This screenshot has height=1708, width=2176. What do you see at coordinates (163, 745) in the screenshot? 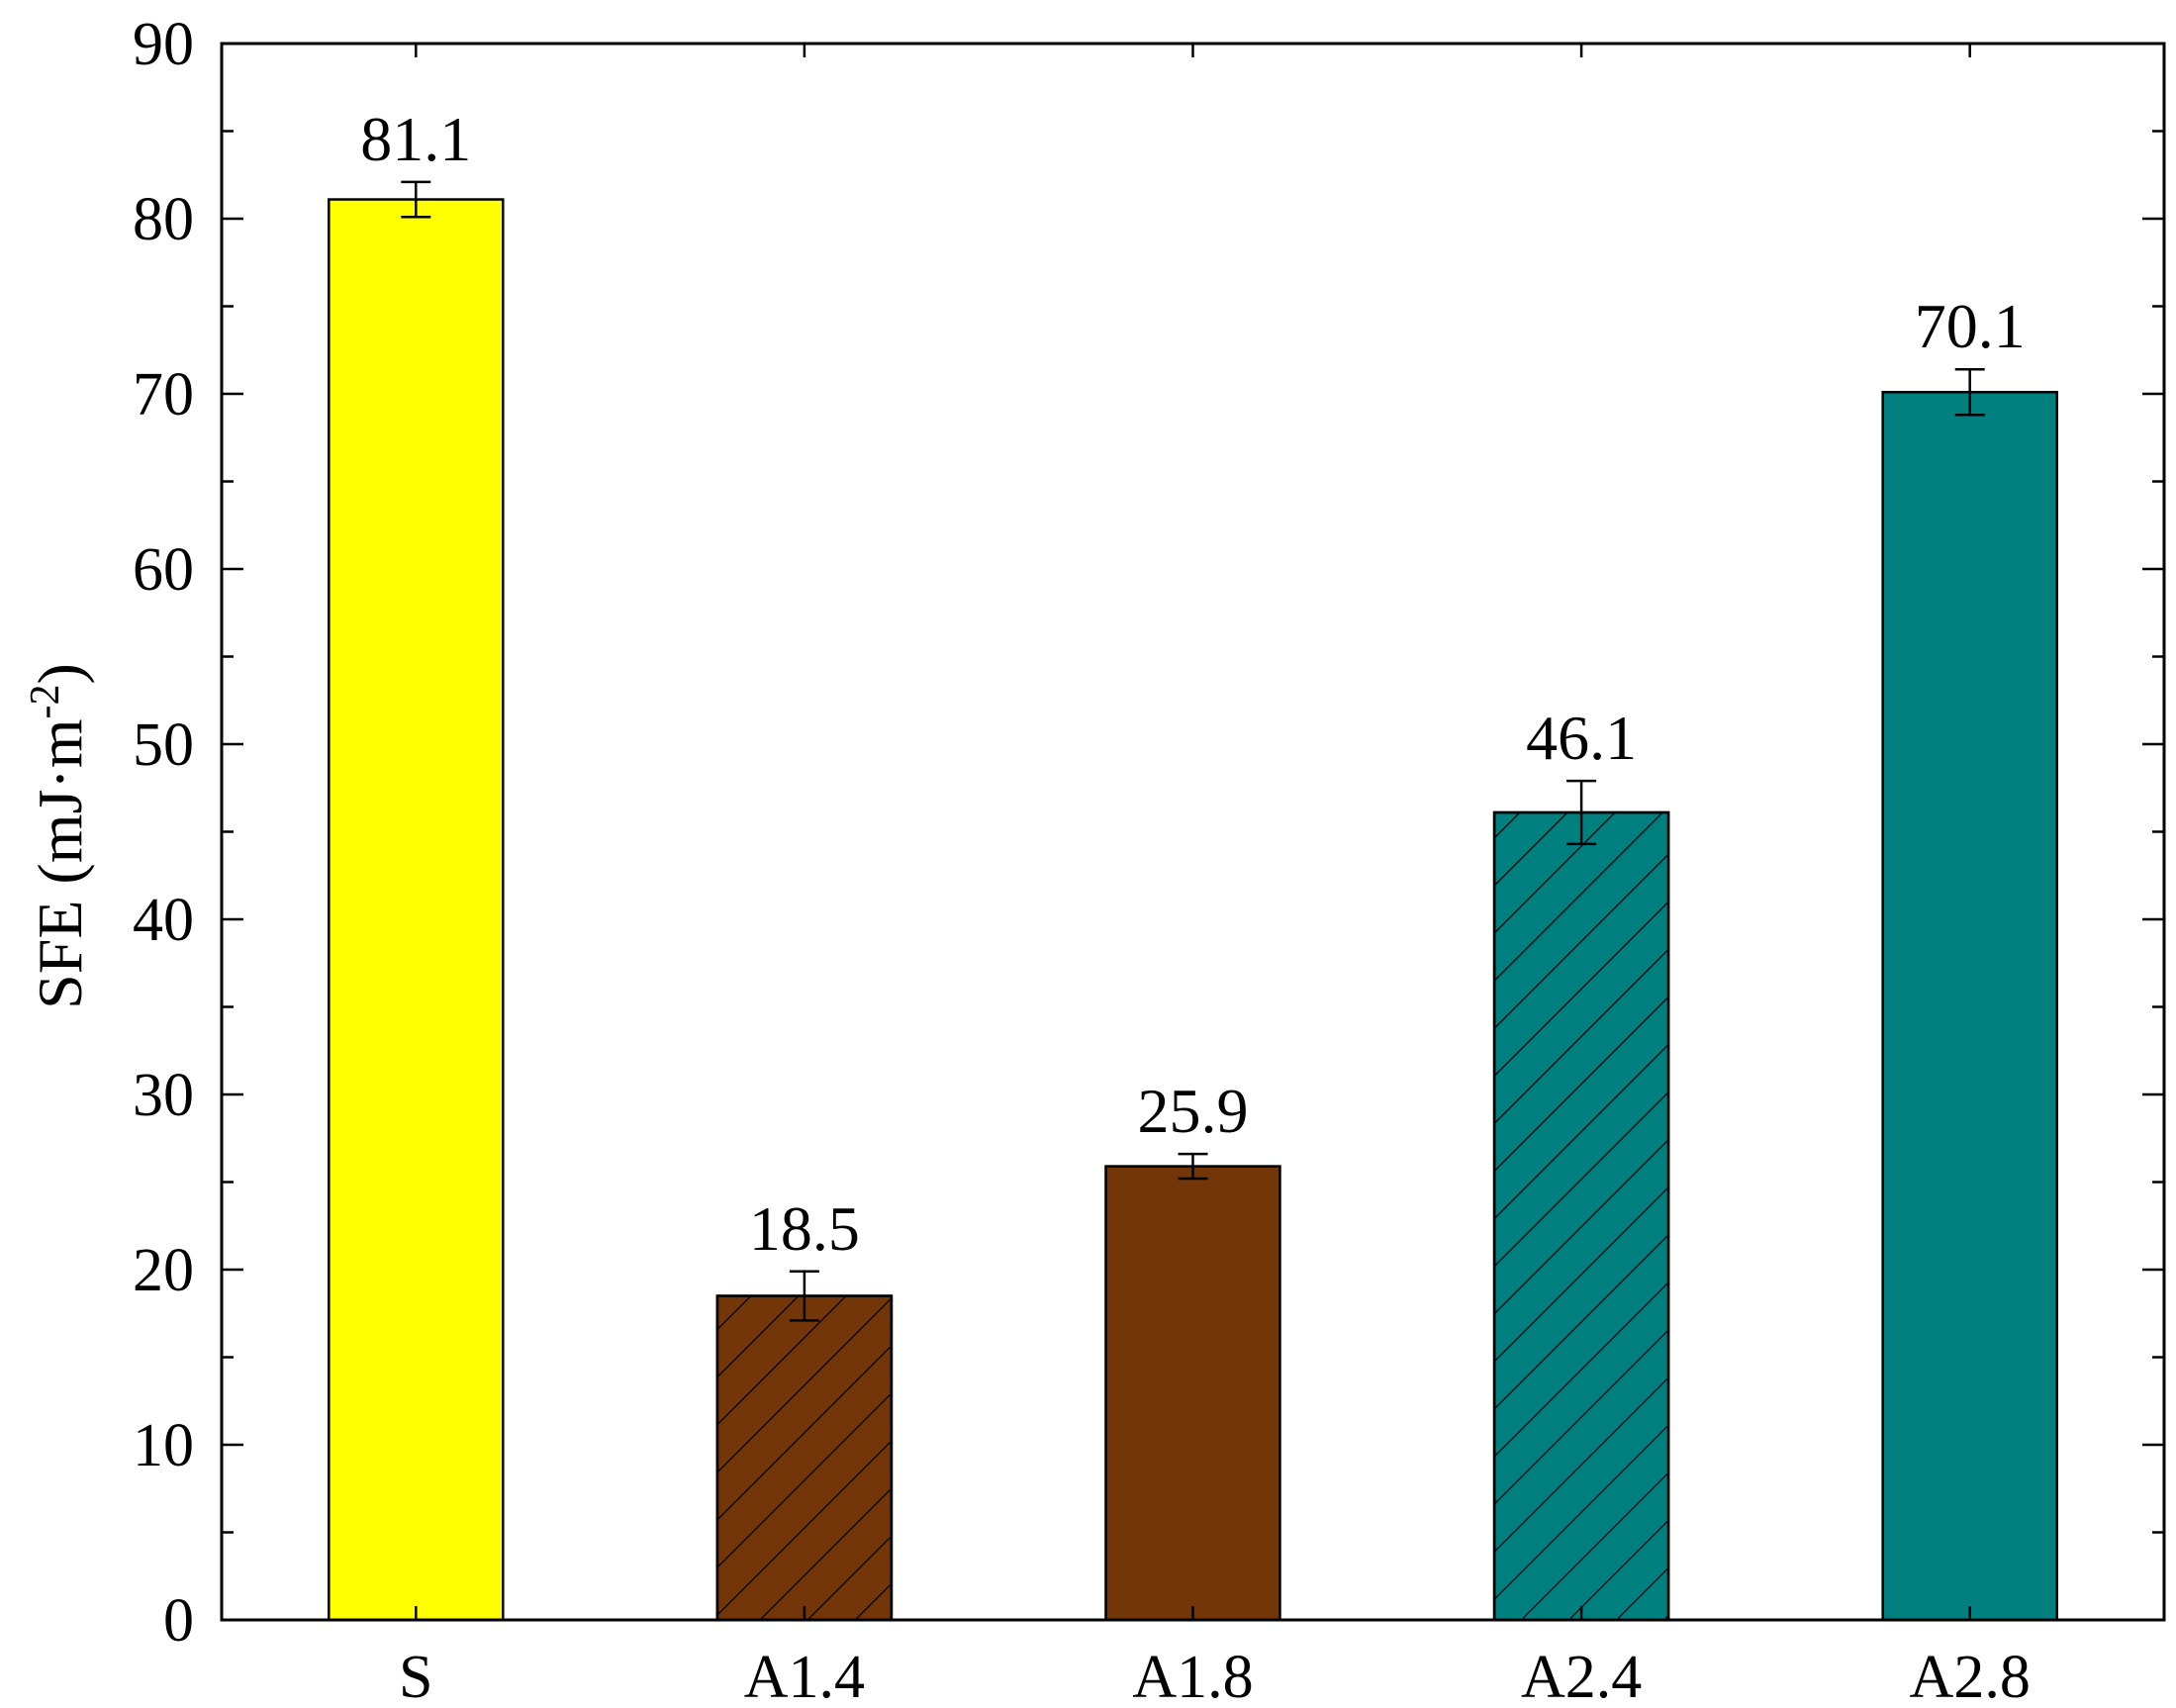
I see `y-tick-label-50: 50` at bounding box center [163, 745].